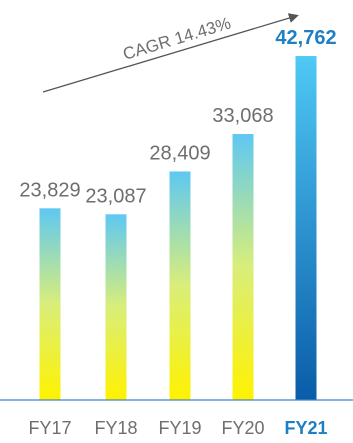 The height and width of the screenshot is (443, 353). What do you see at coordinates (305, 38) in the screenshot?
I see `value-label-fy21: 42,762` at bounding box center [305, 38].